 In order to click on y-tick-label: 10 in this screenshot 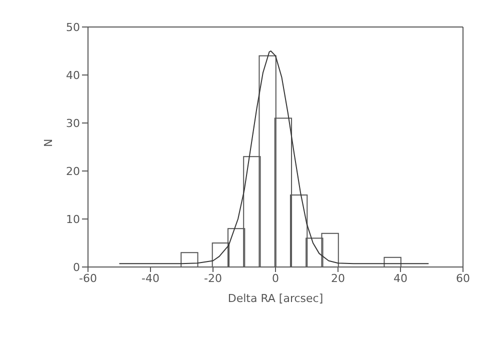, I will do `click(73, 219)`.